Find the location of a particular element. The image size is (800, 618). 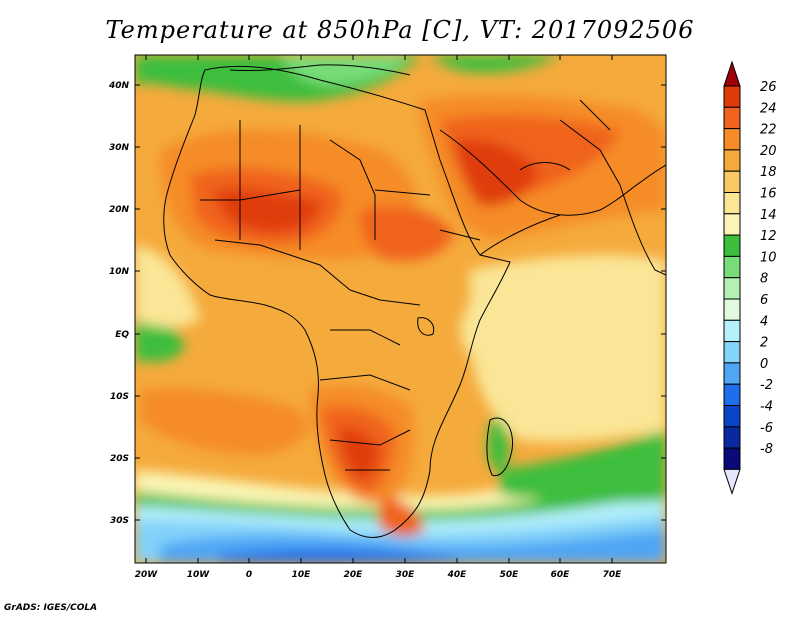

colorbar-arrow-top is located at coordinates (732, 73).